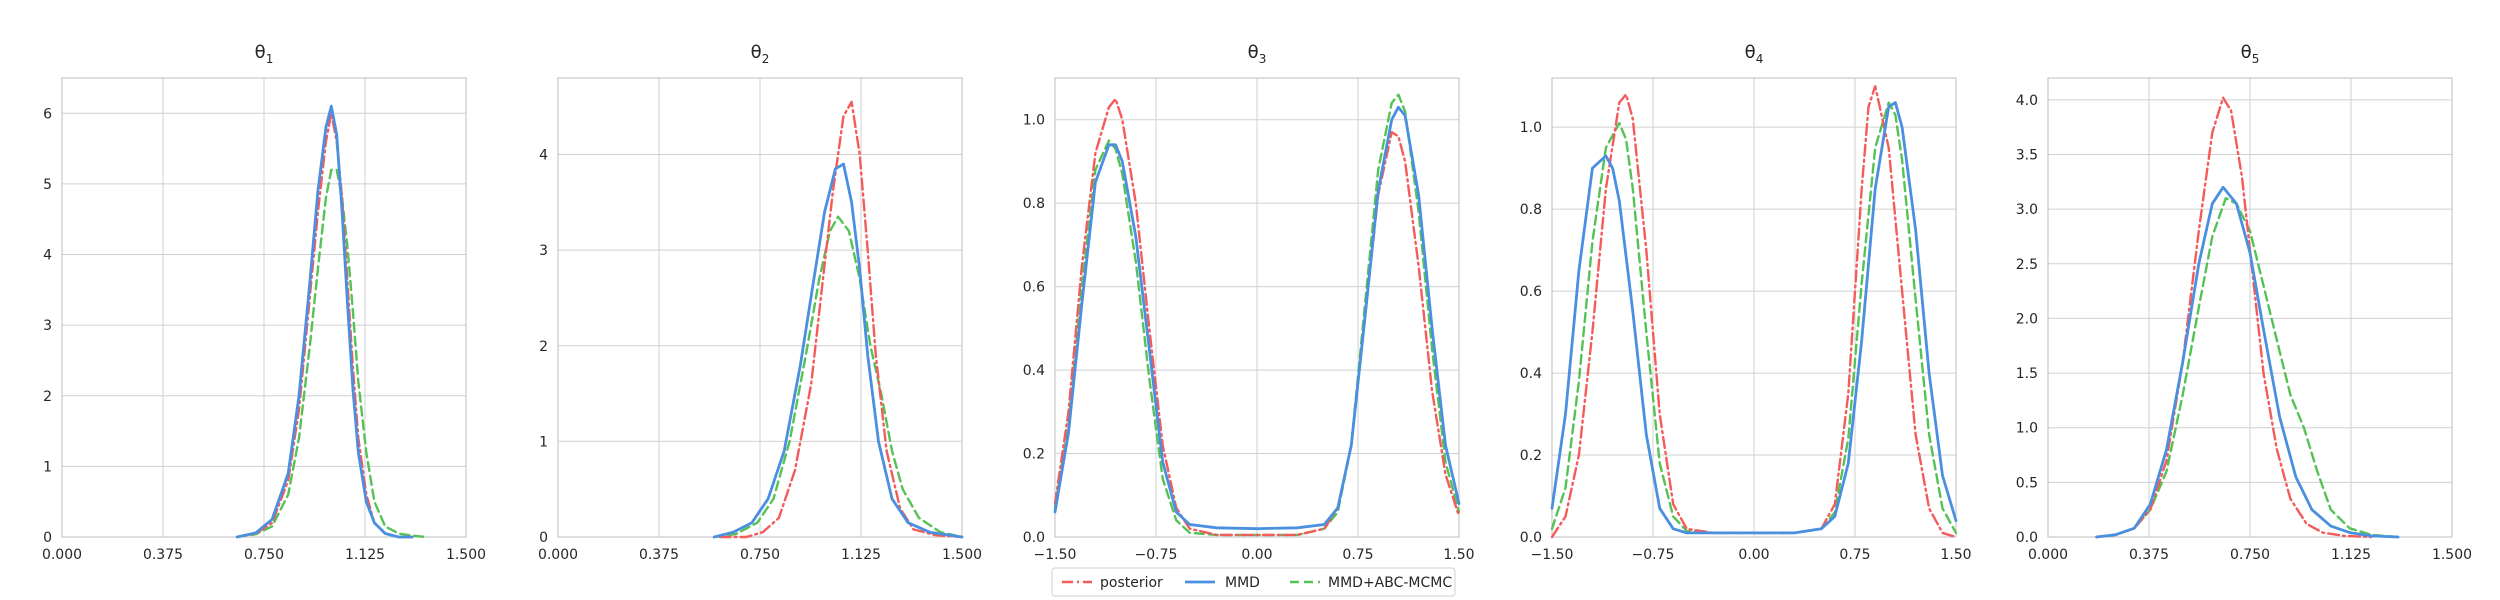  What do you see at coordinates (2027, 265) in the screenshot?
I see `y-tick-label: 2.5` at bounding box center [2027, 265].